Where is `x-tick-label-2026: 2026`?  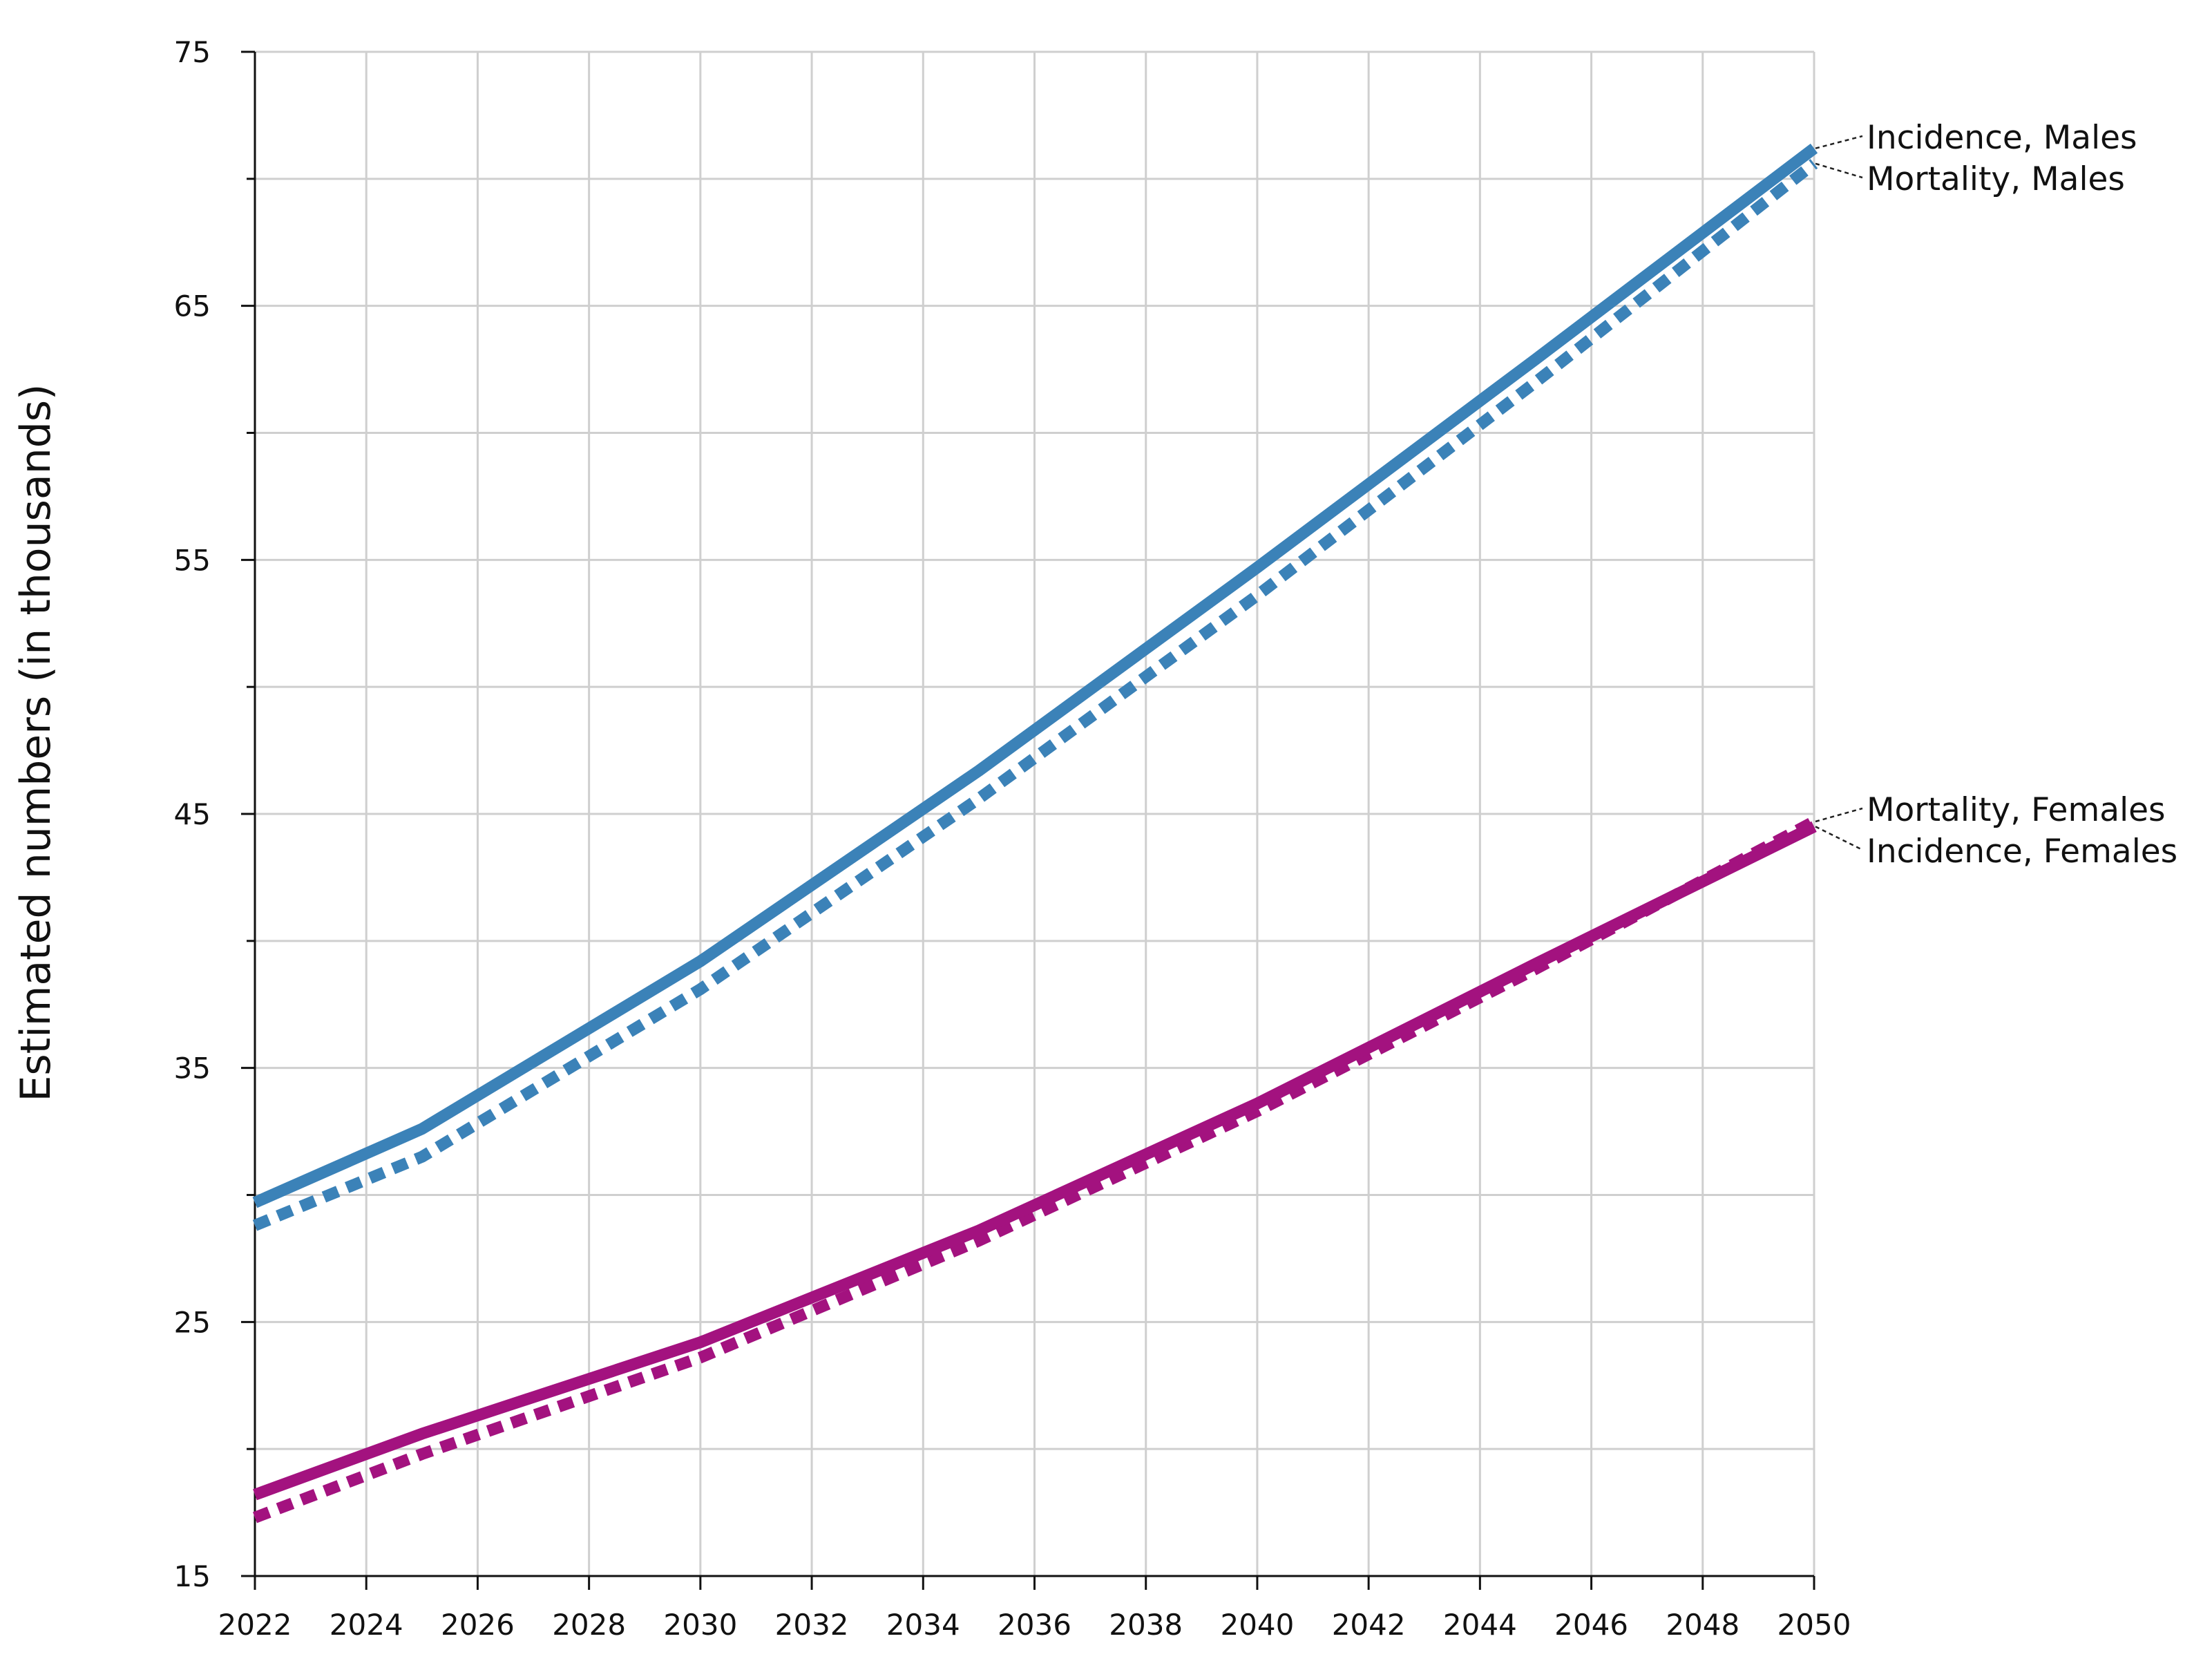
x-tick-label-2026: 2026 is located at coordinates (478, 1625).